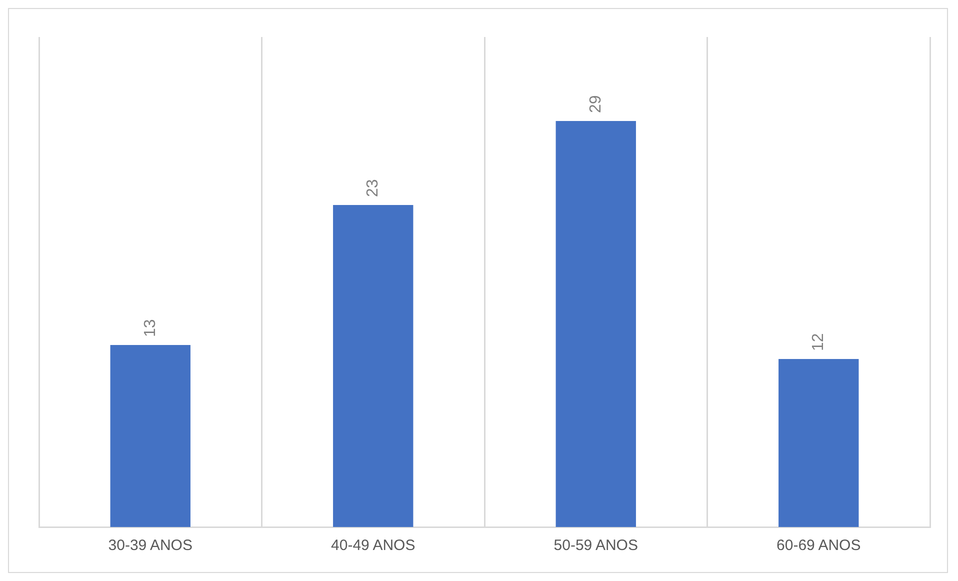 This screenshot has width=958, height=581. What do you see at coordinates (150, 328) in the screenshot?
I see `data-label: 13` at bounding box center [150, 328].